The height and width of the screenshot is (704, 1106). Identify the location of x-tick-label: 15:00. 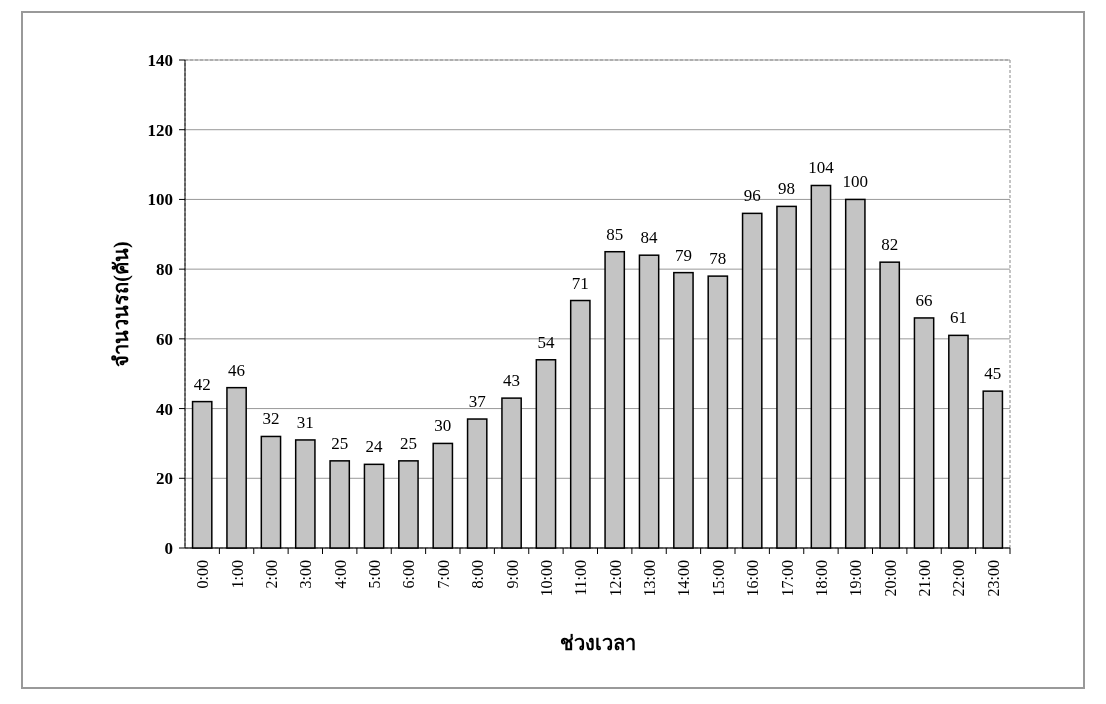
(718, 578).